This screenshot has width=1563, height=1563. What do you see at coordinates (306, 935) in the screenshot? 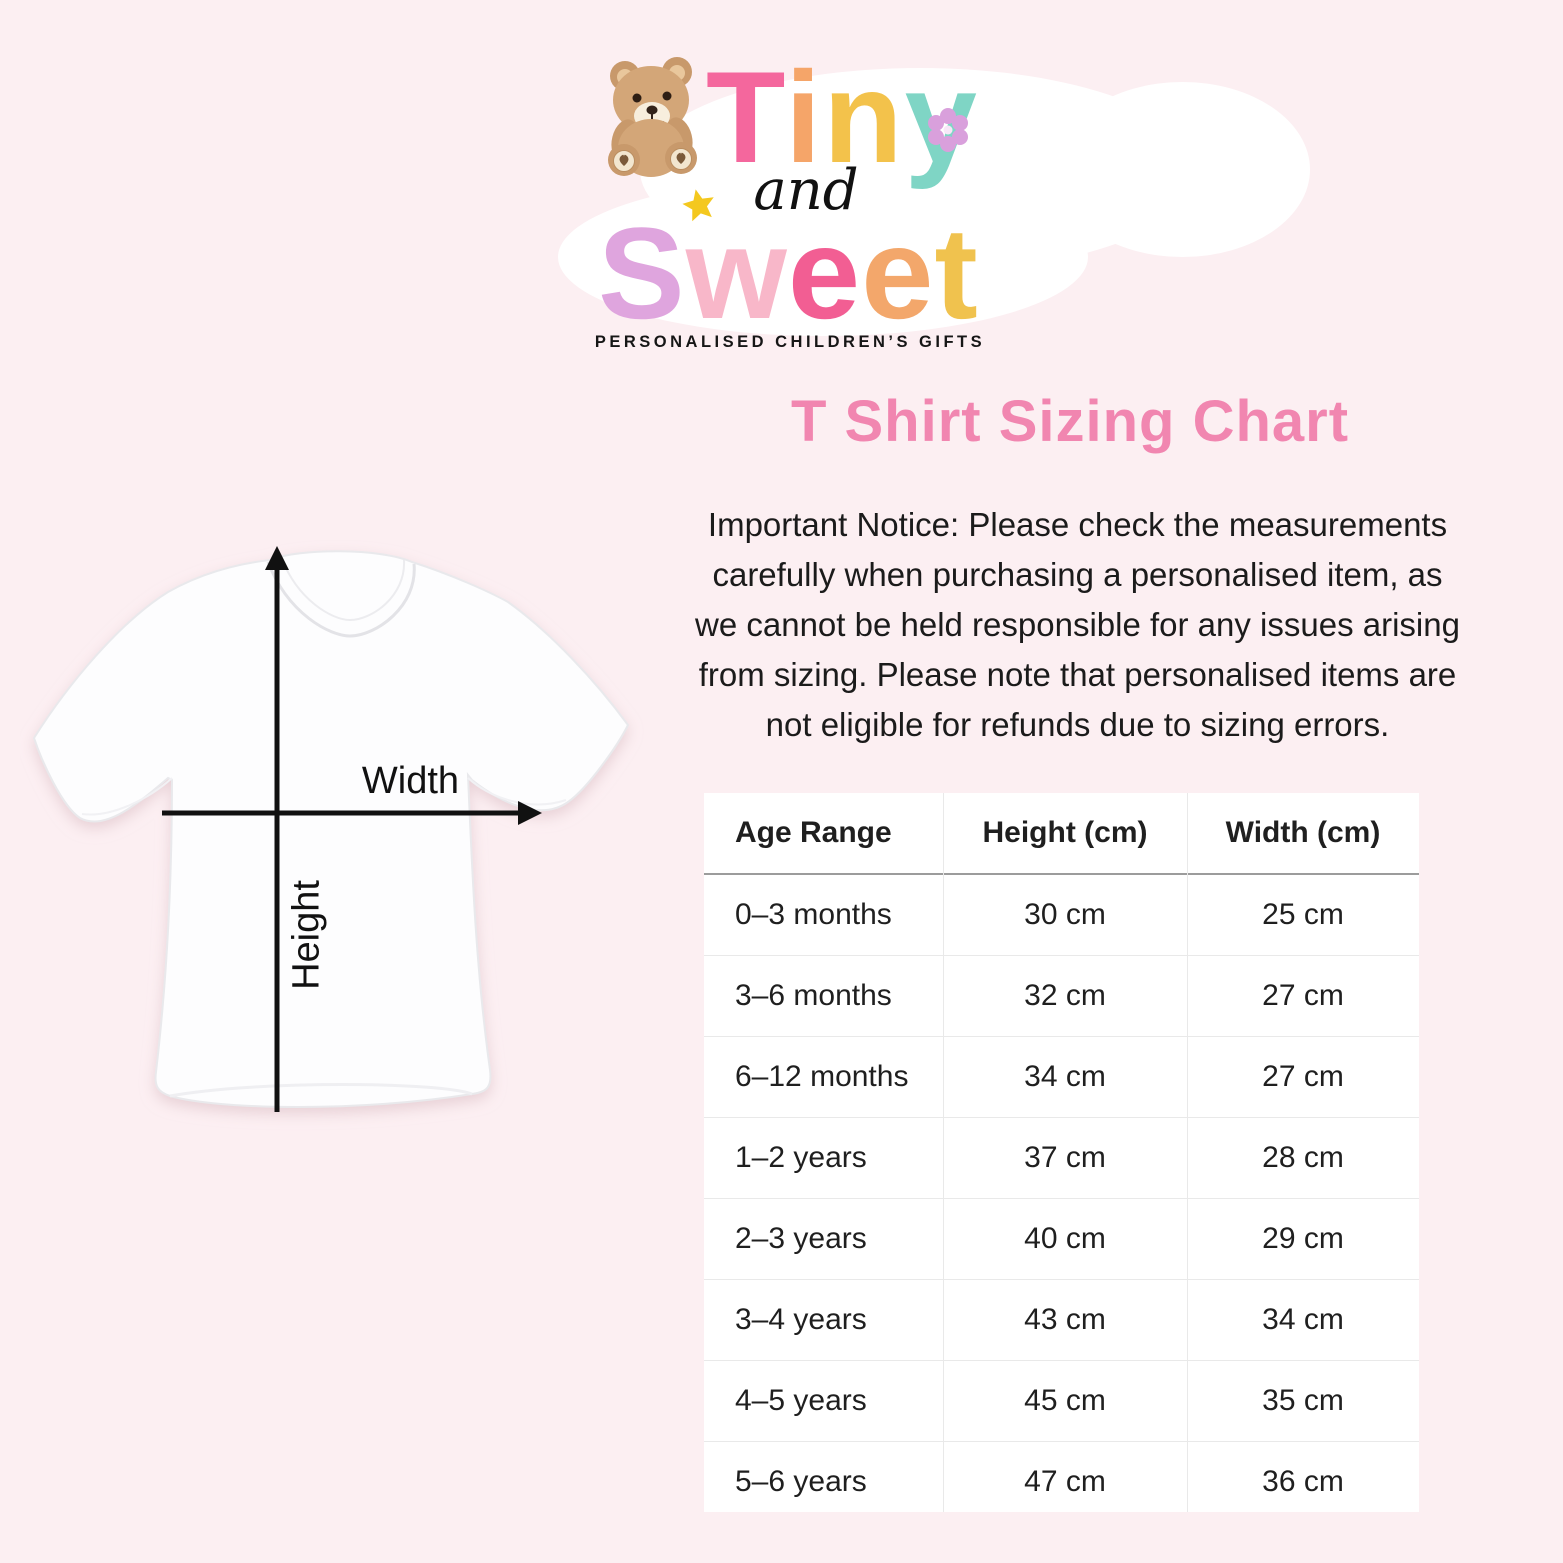
I see `height-axis-label: Height` at bounding box center [306, 935].